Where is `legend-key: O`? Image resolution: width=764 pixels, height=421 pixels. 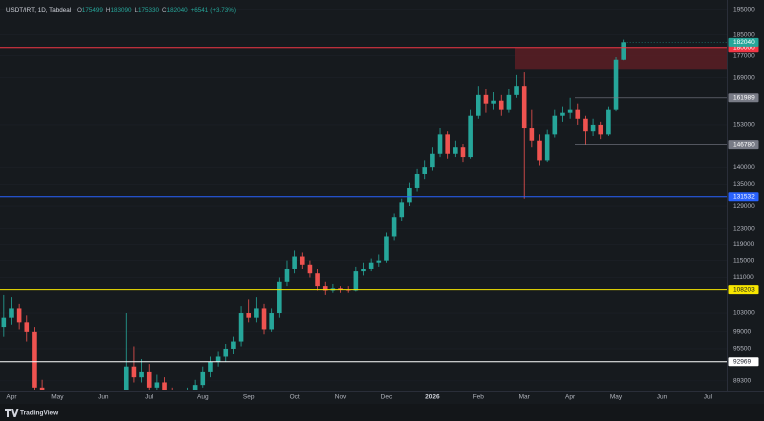
legend-key: O is located at coordinates (79, 10).